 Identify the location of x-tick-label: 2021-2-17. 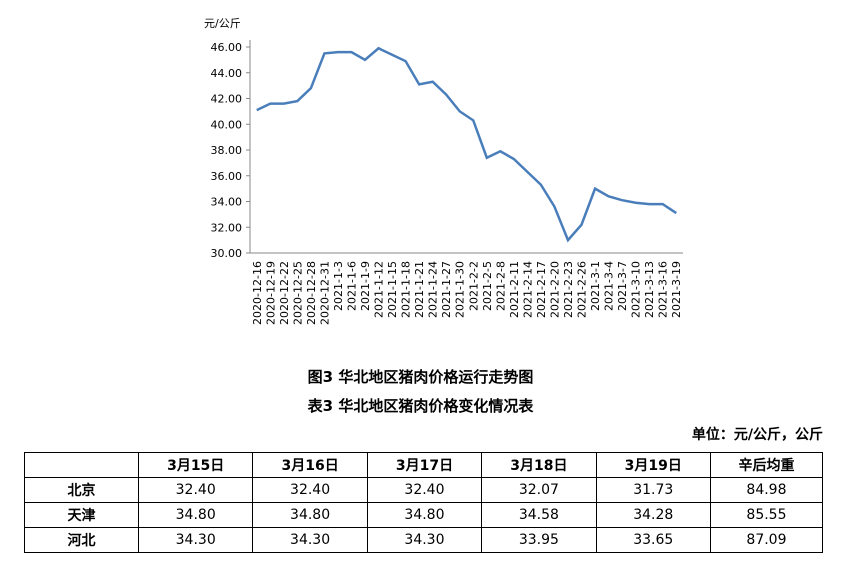
(541, 289).